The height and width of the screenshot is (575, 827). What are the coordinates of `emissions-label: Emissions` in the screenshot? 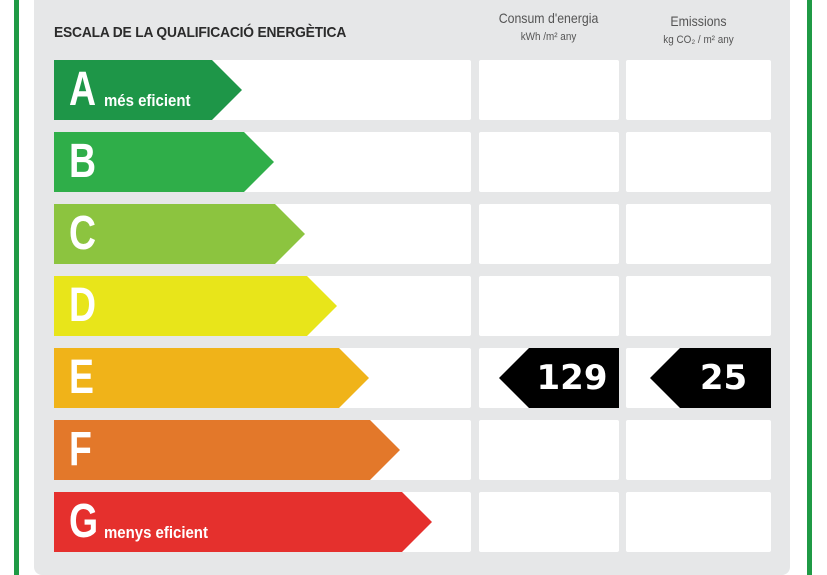 It's located at (698, 21).